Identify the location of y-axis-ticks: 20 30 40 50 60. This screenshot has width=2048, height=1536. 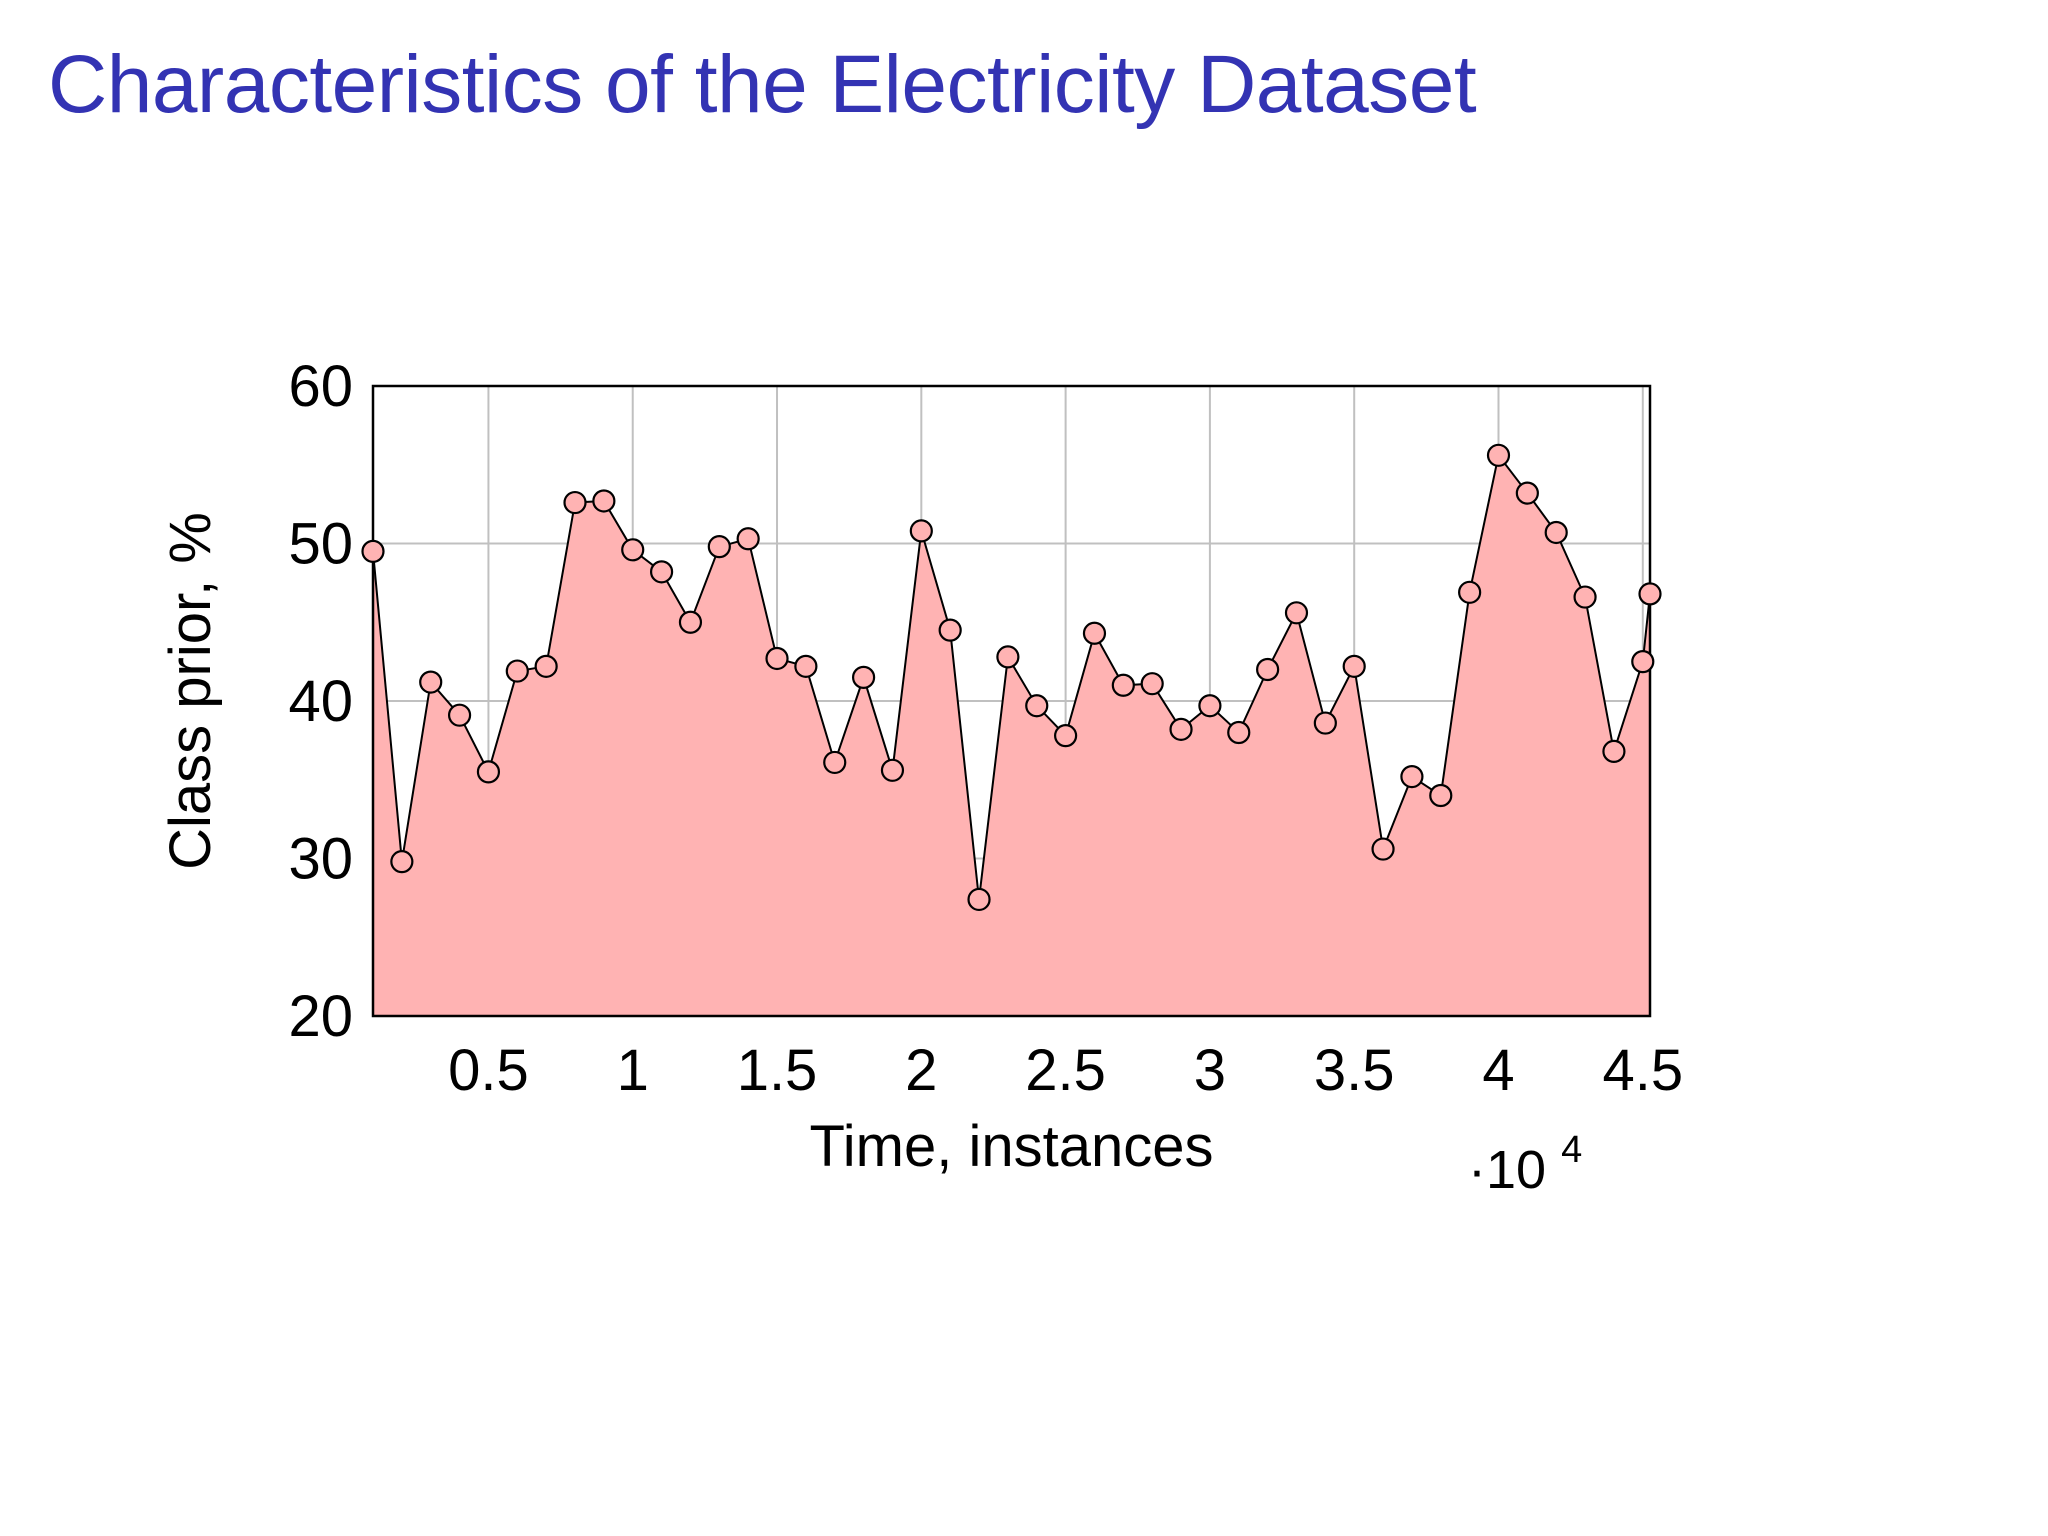
(320, 701).